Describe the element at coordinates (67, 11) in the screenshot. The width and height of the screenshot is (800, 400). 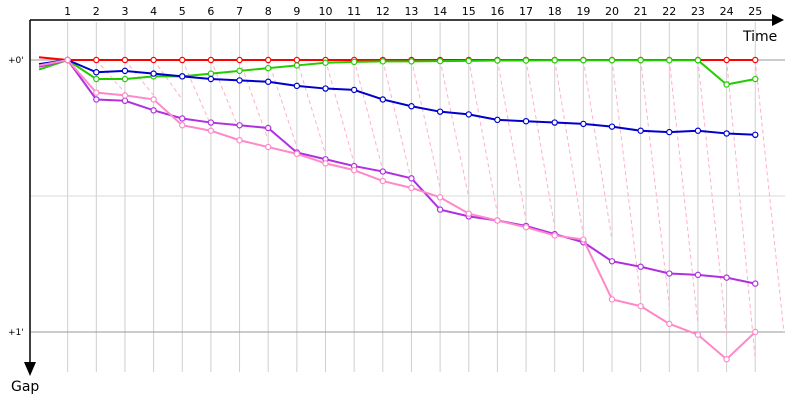
I see `lap-label: 1` at that location.